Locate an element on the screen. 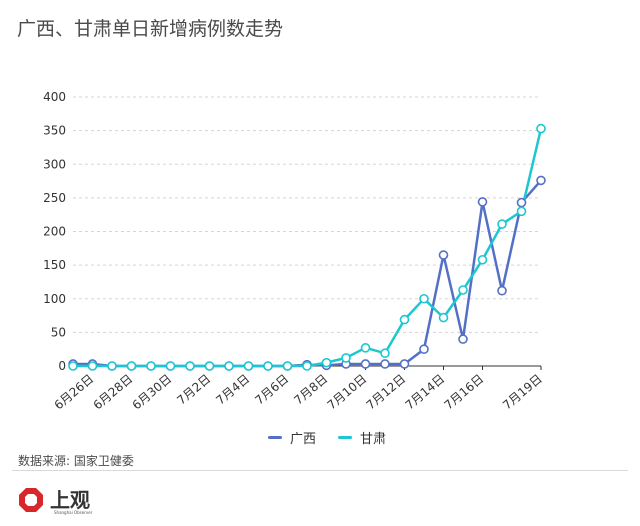  x-tick-label: 7月19日 is located at coordinates (522, 392).